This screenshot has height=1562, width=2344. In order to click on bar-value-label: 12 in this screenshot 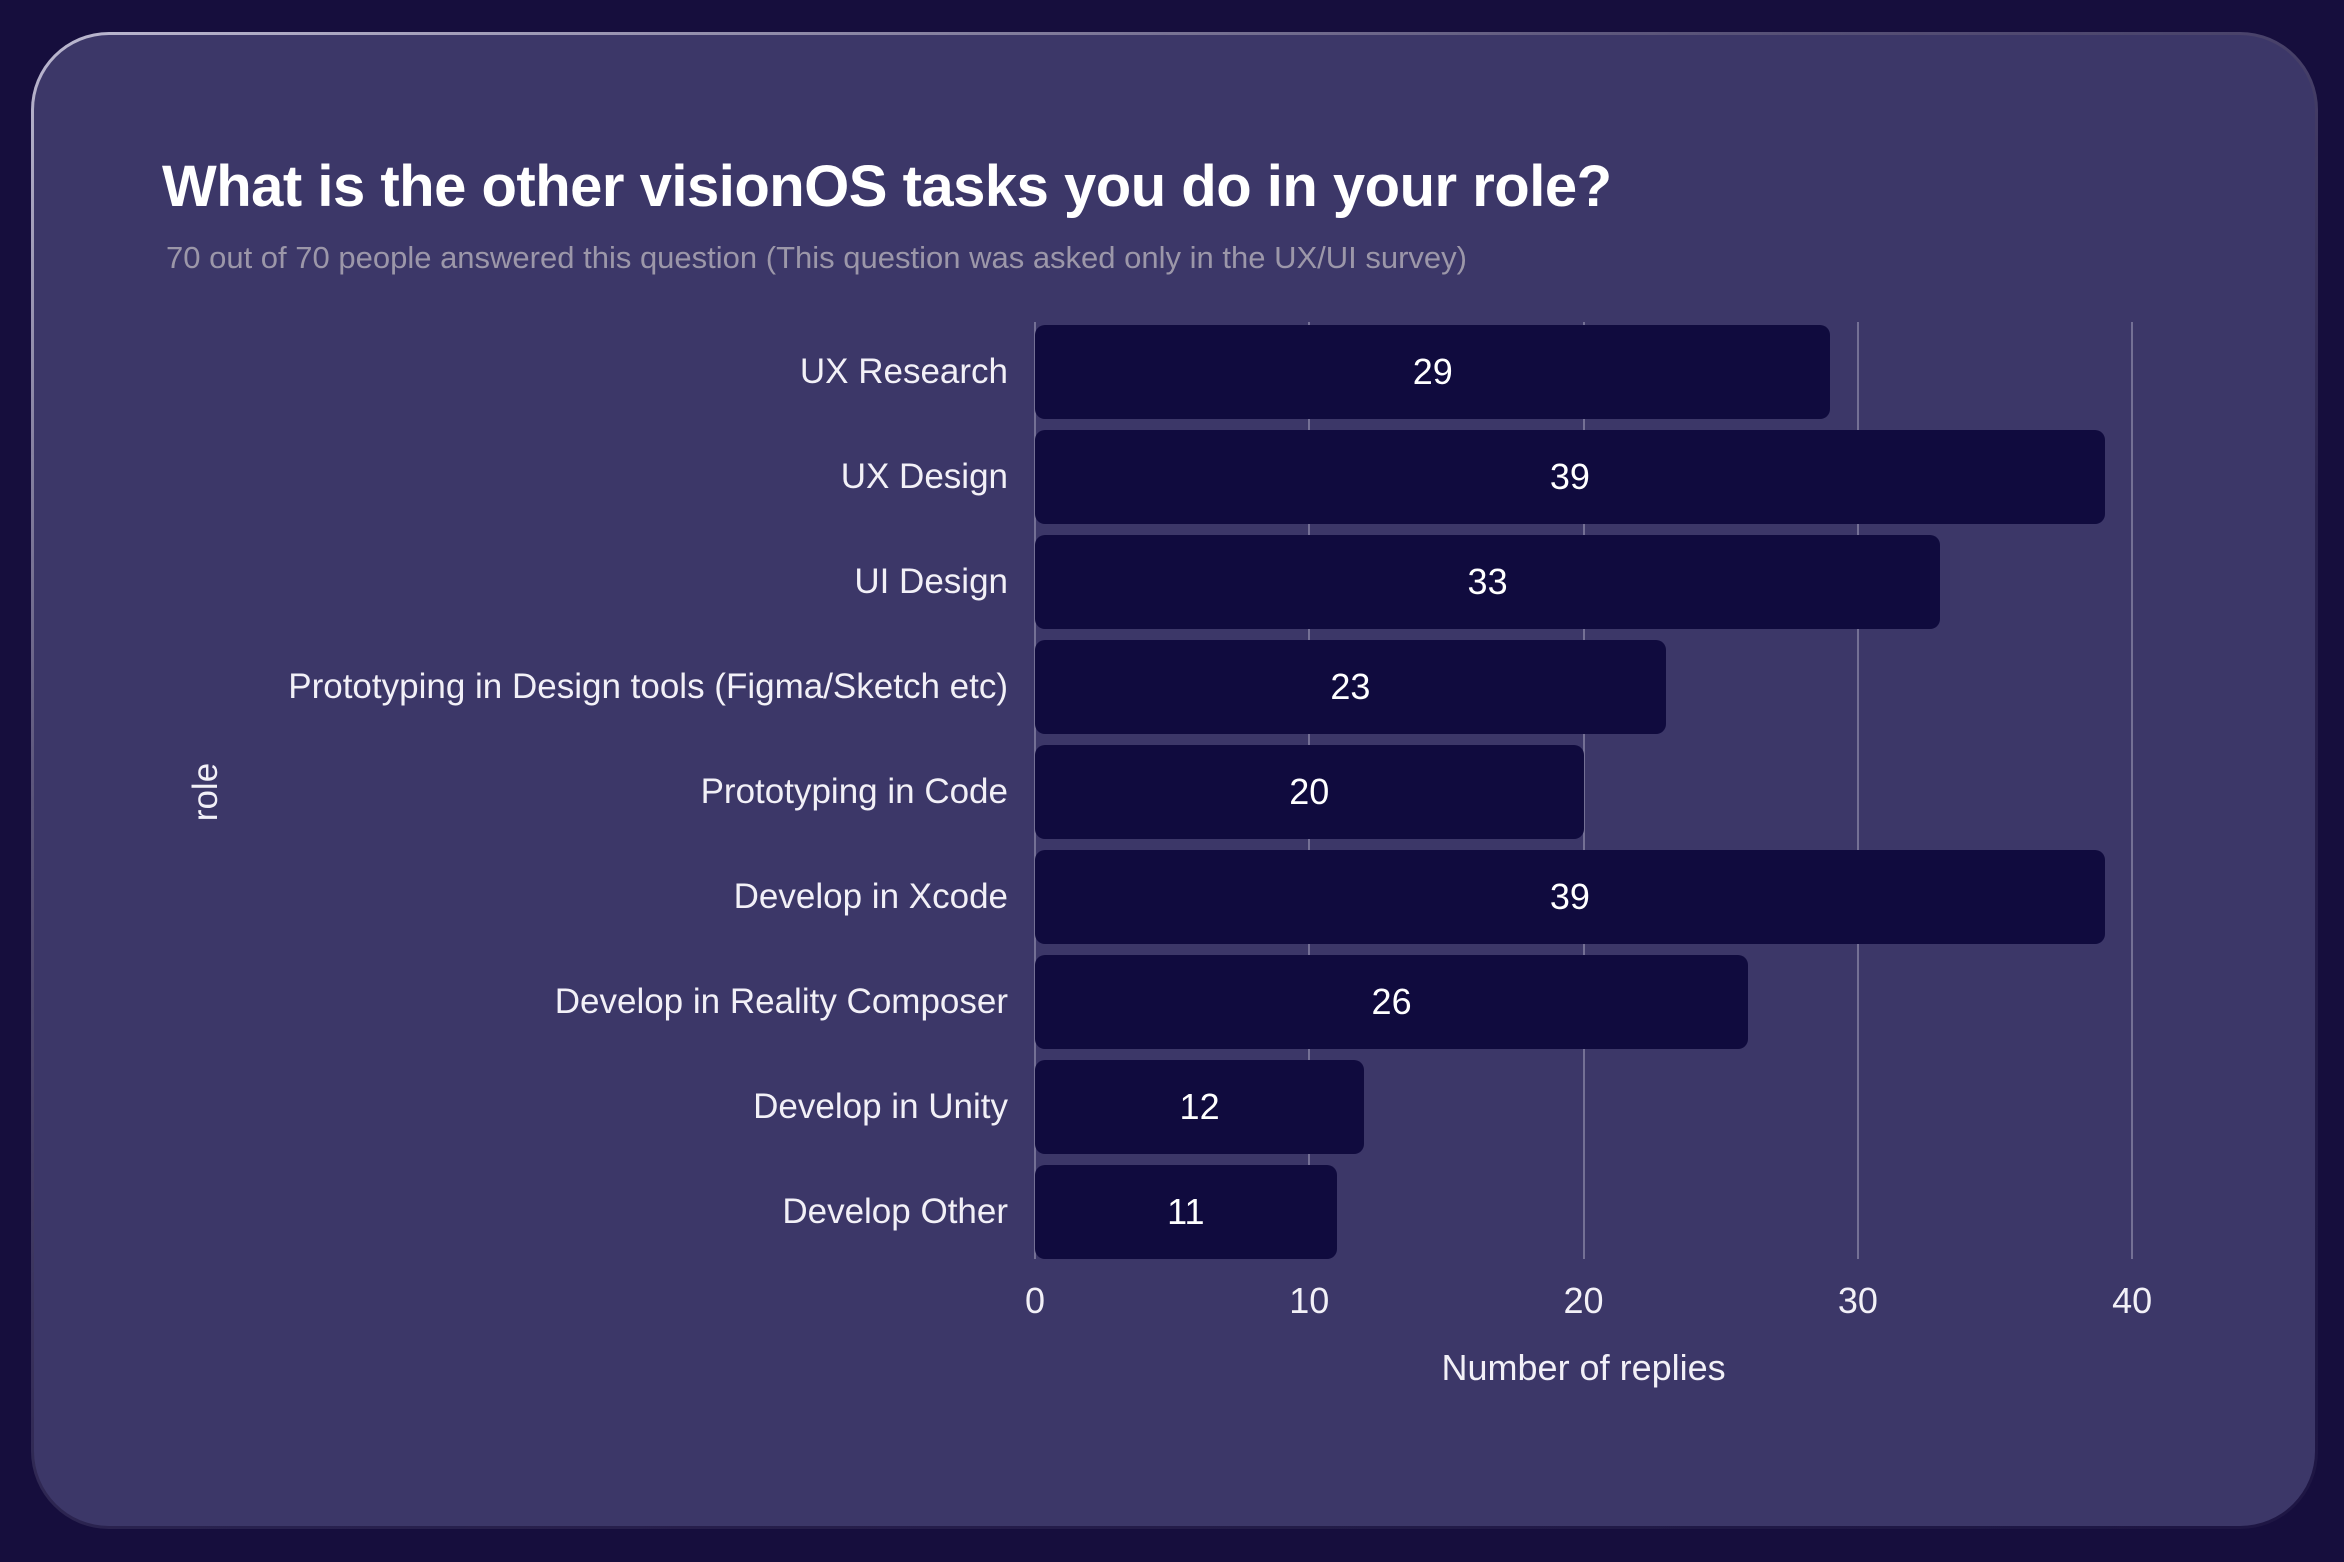, I will do `click(1199, 1106)`.